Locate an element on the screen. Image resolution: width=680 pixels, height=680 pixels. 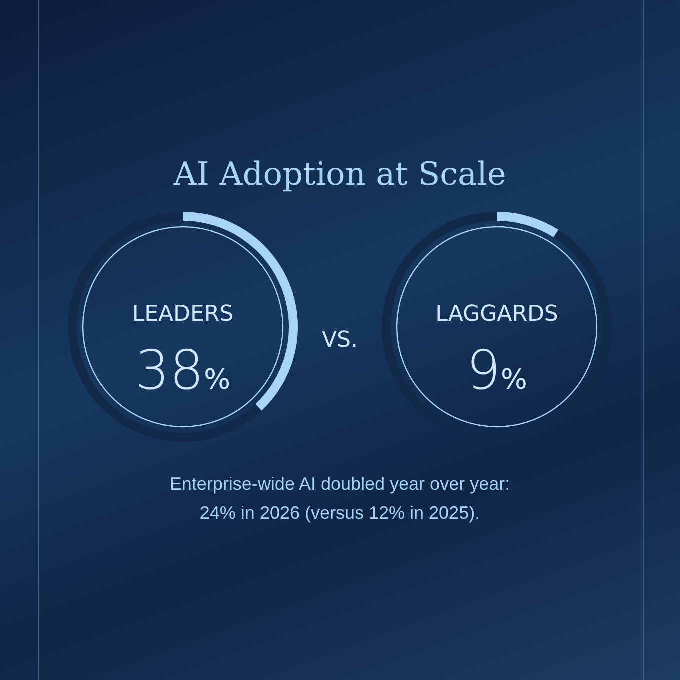
chart-title: AI Adoption at Scale is located at coordinates (340, 174).